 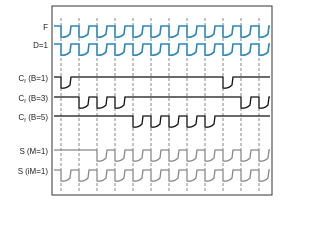 I want to click on label-suffix: (B=3), so click(x=38, y=98).